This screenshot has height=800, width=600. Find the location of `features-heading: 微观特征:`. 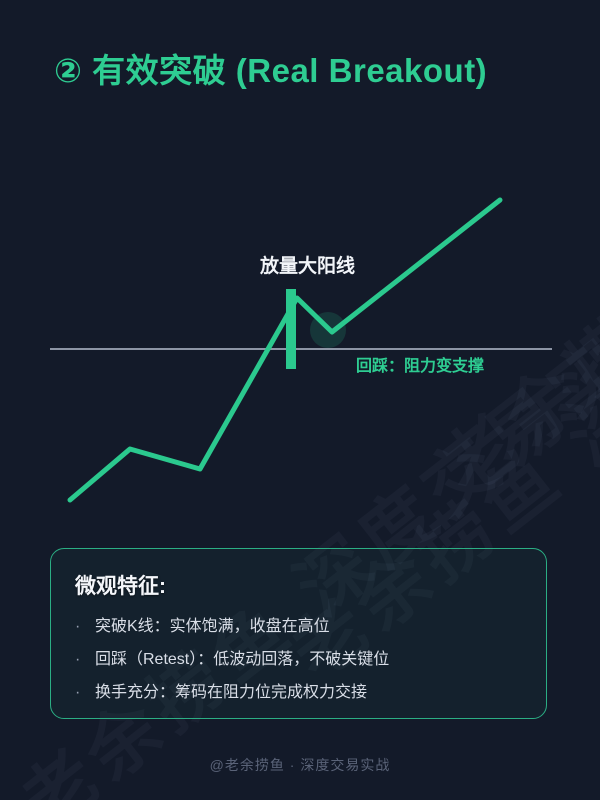

features-heading: 微观特征: is located at coordinates (120, 586).